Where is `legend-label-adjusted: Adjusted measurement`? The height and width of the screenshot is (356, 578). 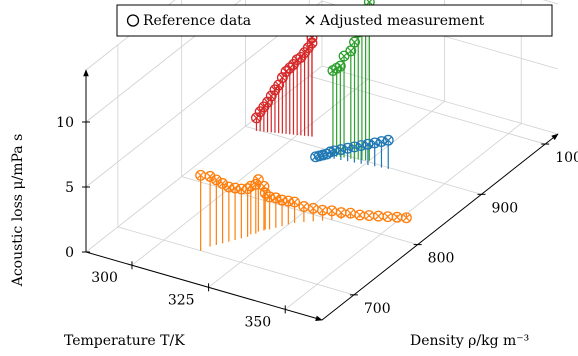 legend-label-adjusted: Adjusted measurement is located at coordinates (402, 21).